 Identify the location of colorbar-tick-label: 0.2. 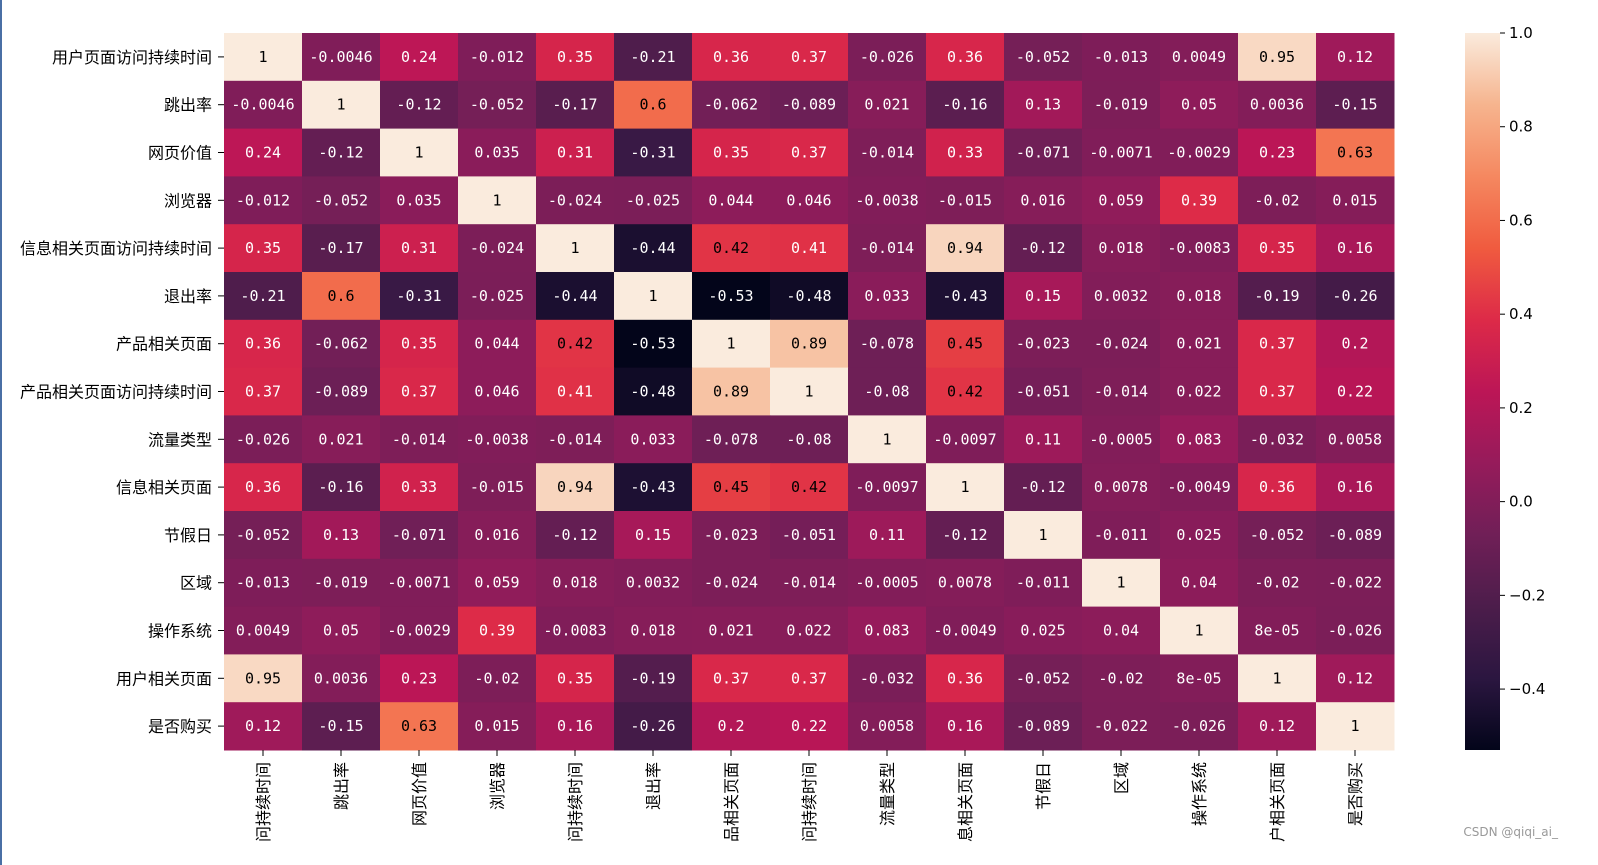
(1521, 408).